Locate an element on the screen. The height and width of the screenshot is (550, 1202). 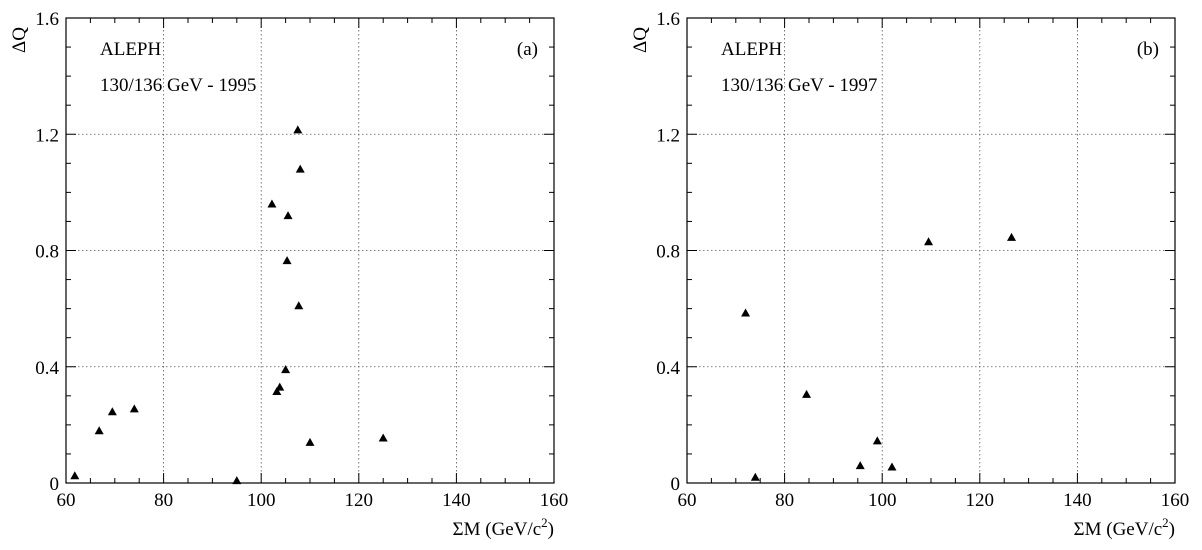
energy-year-label: 130/136 GeV - 1997 is located at coordinates (799, 85).